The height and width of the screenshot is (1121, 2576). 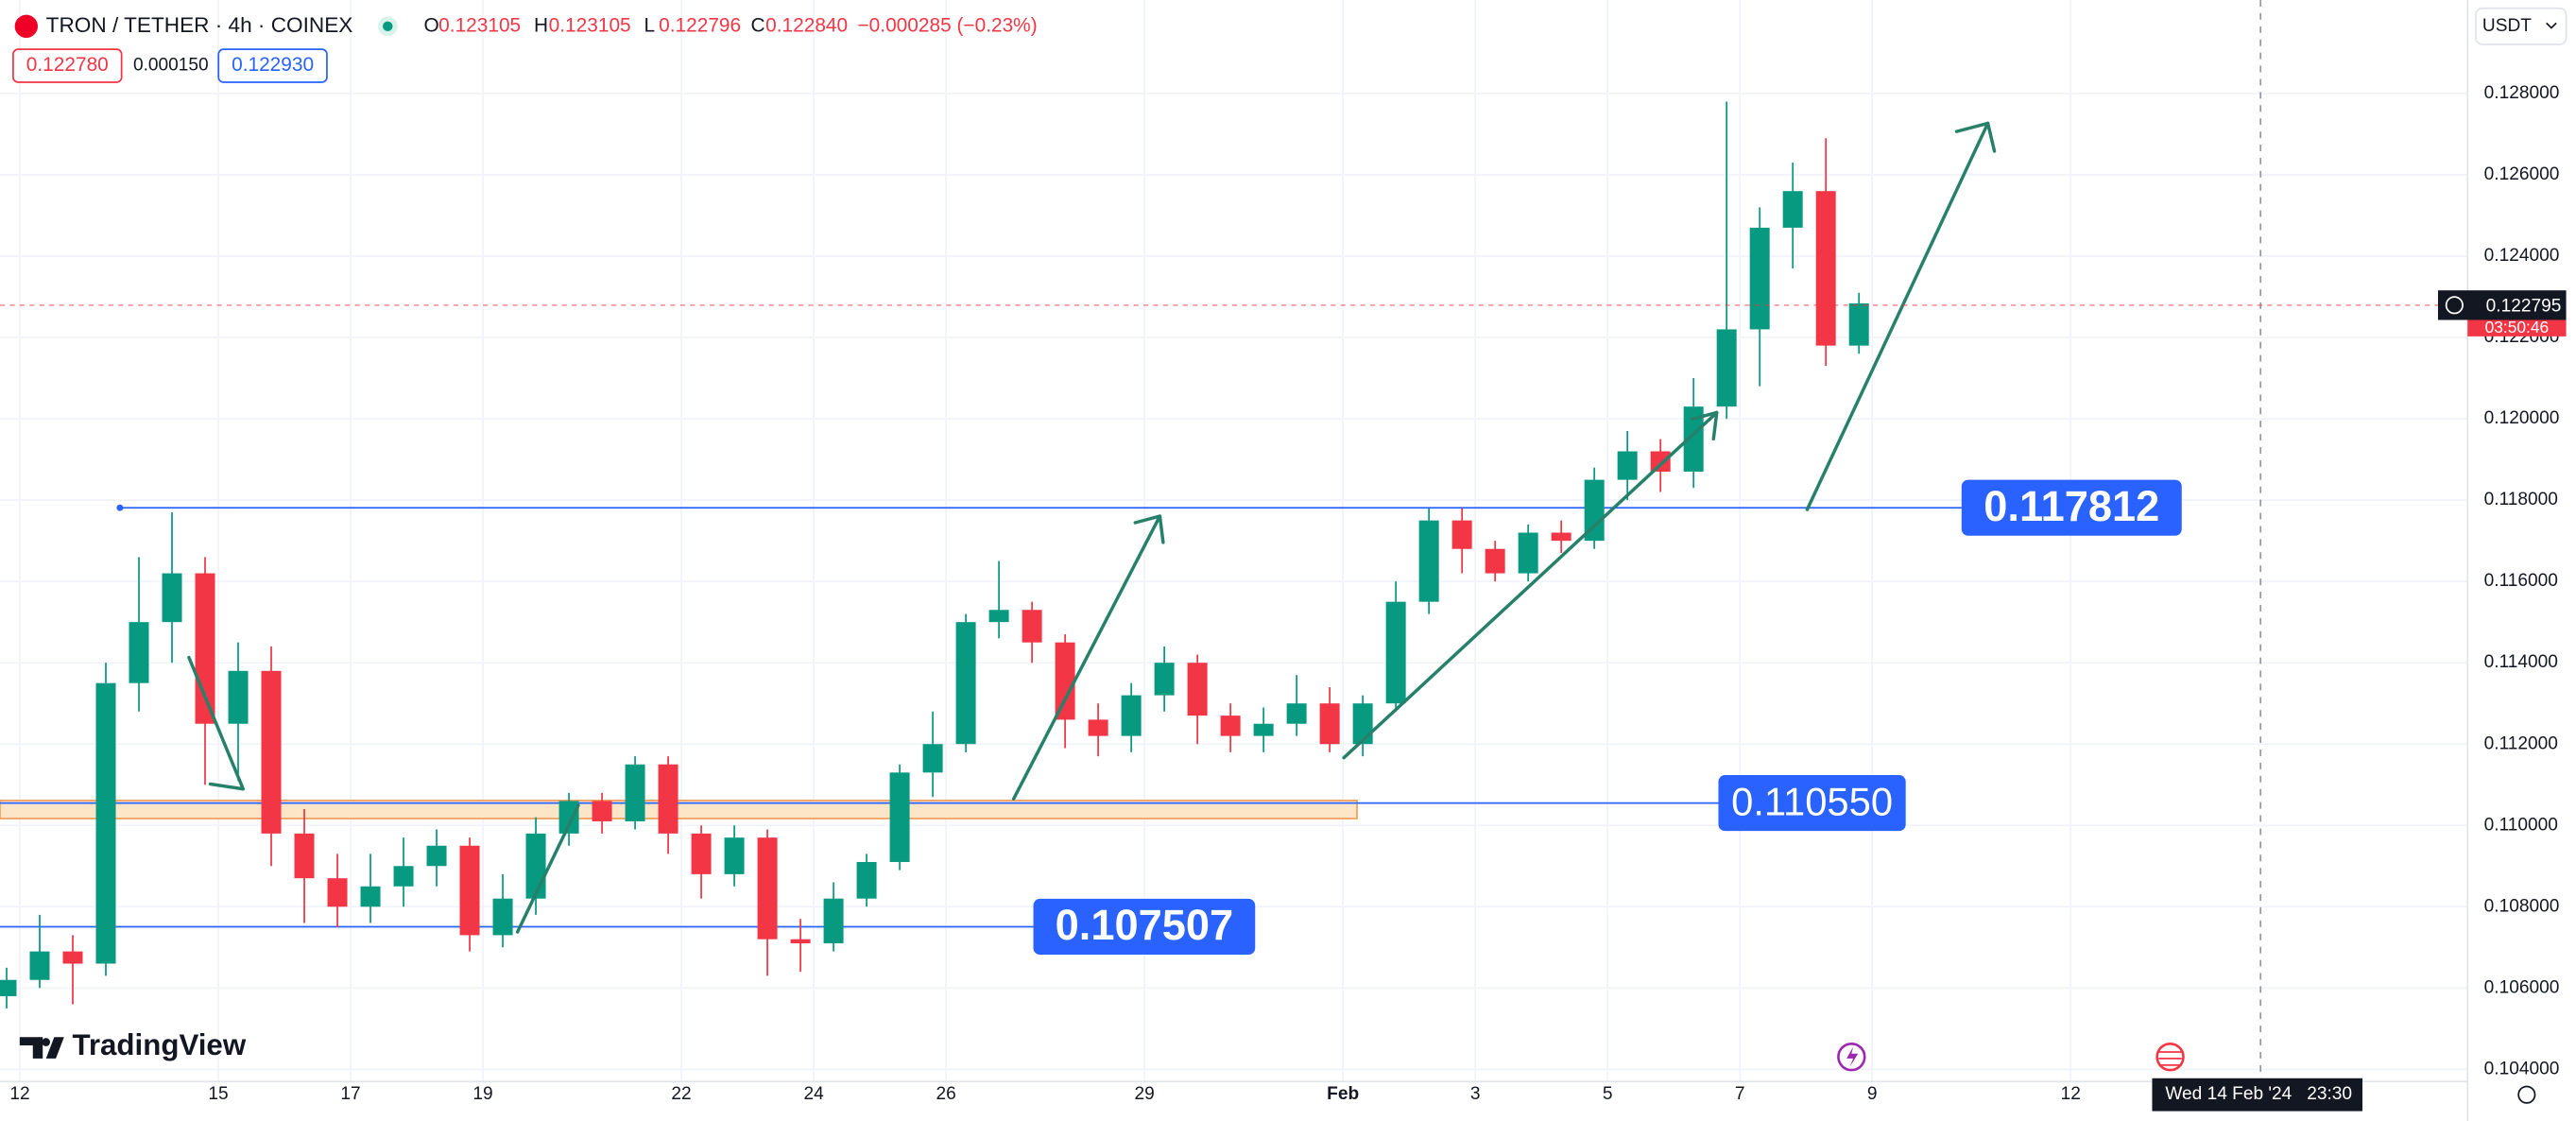 I want to click on crosshair-price-box, so click(x=2502, y=305).